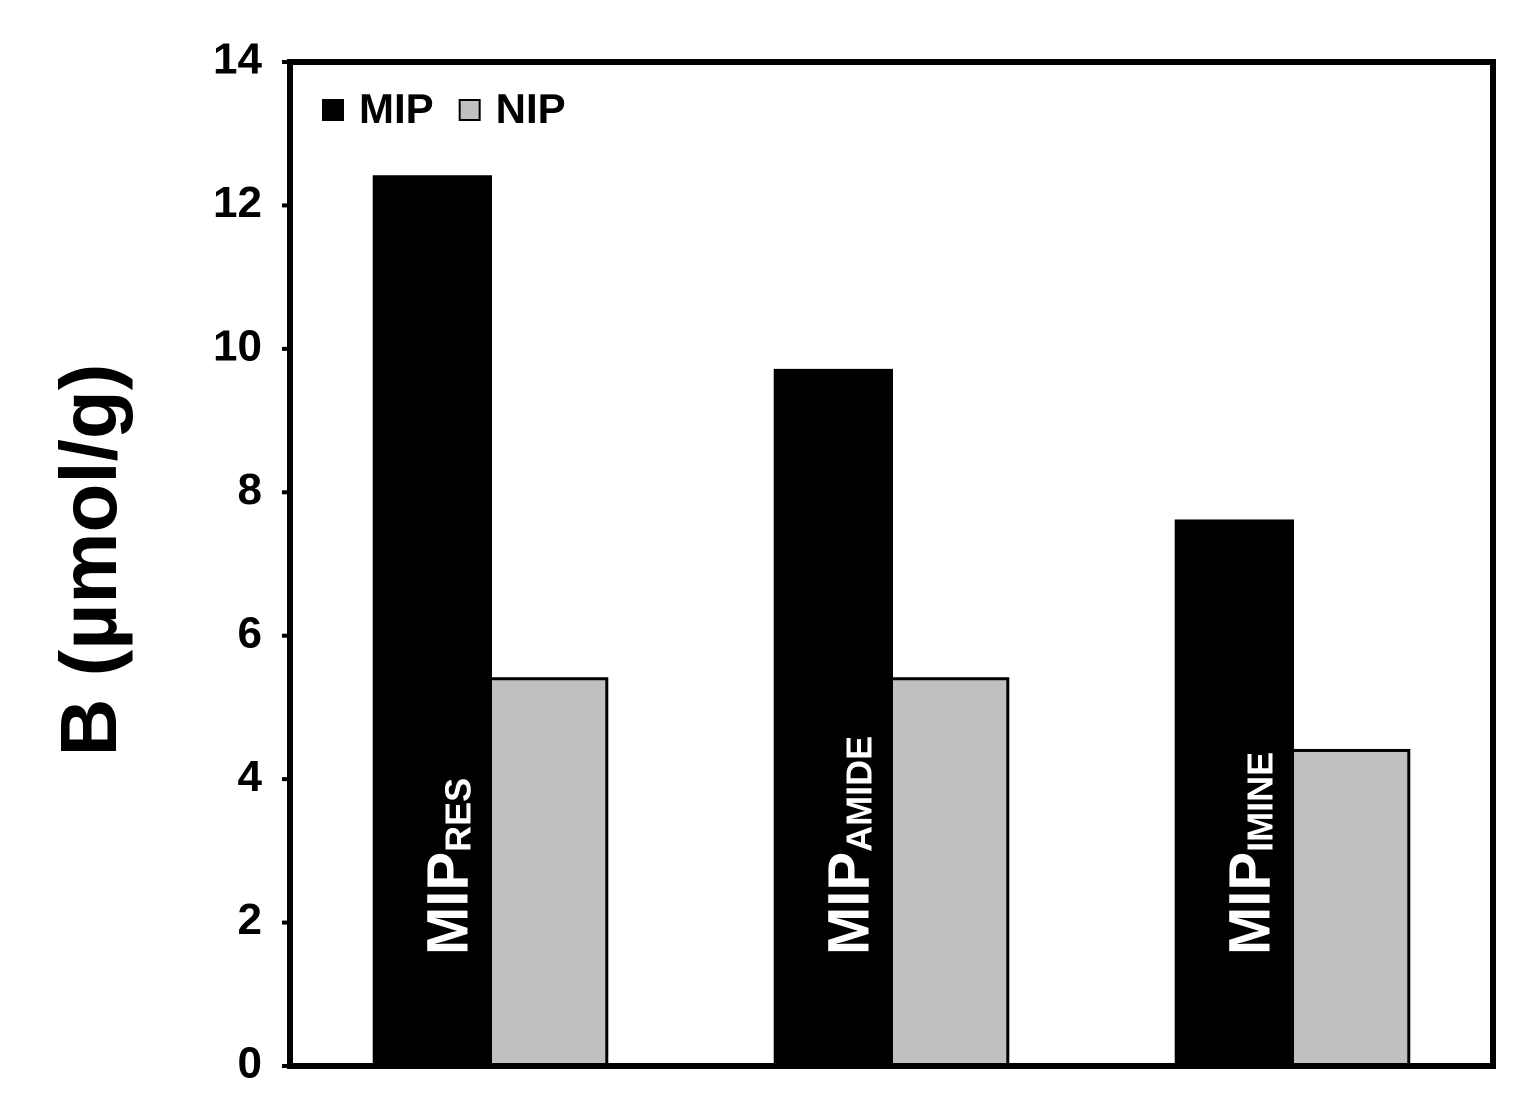 The height and width of the screenshot is (1120, 1516). I want to click on y-tick-label: 14, so click(237, 59).